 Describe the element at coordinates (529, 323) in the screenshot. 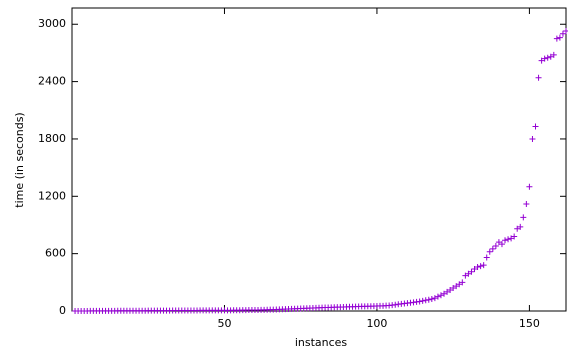

I see `x-tick-label: 150` at that location.